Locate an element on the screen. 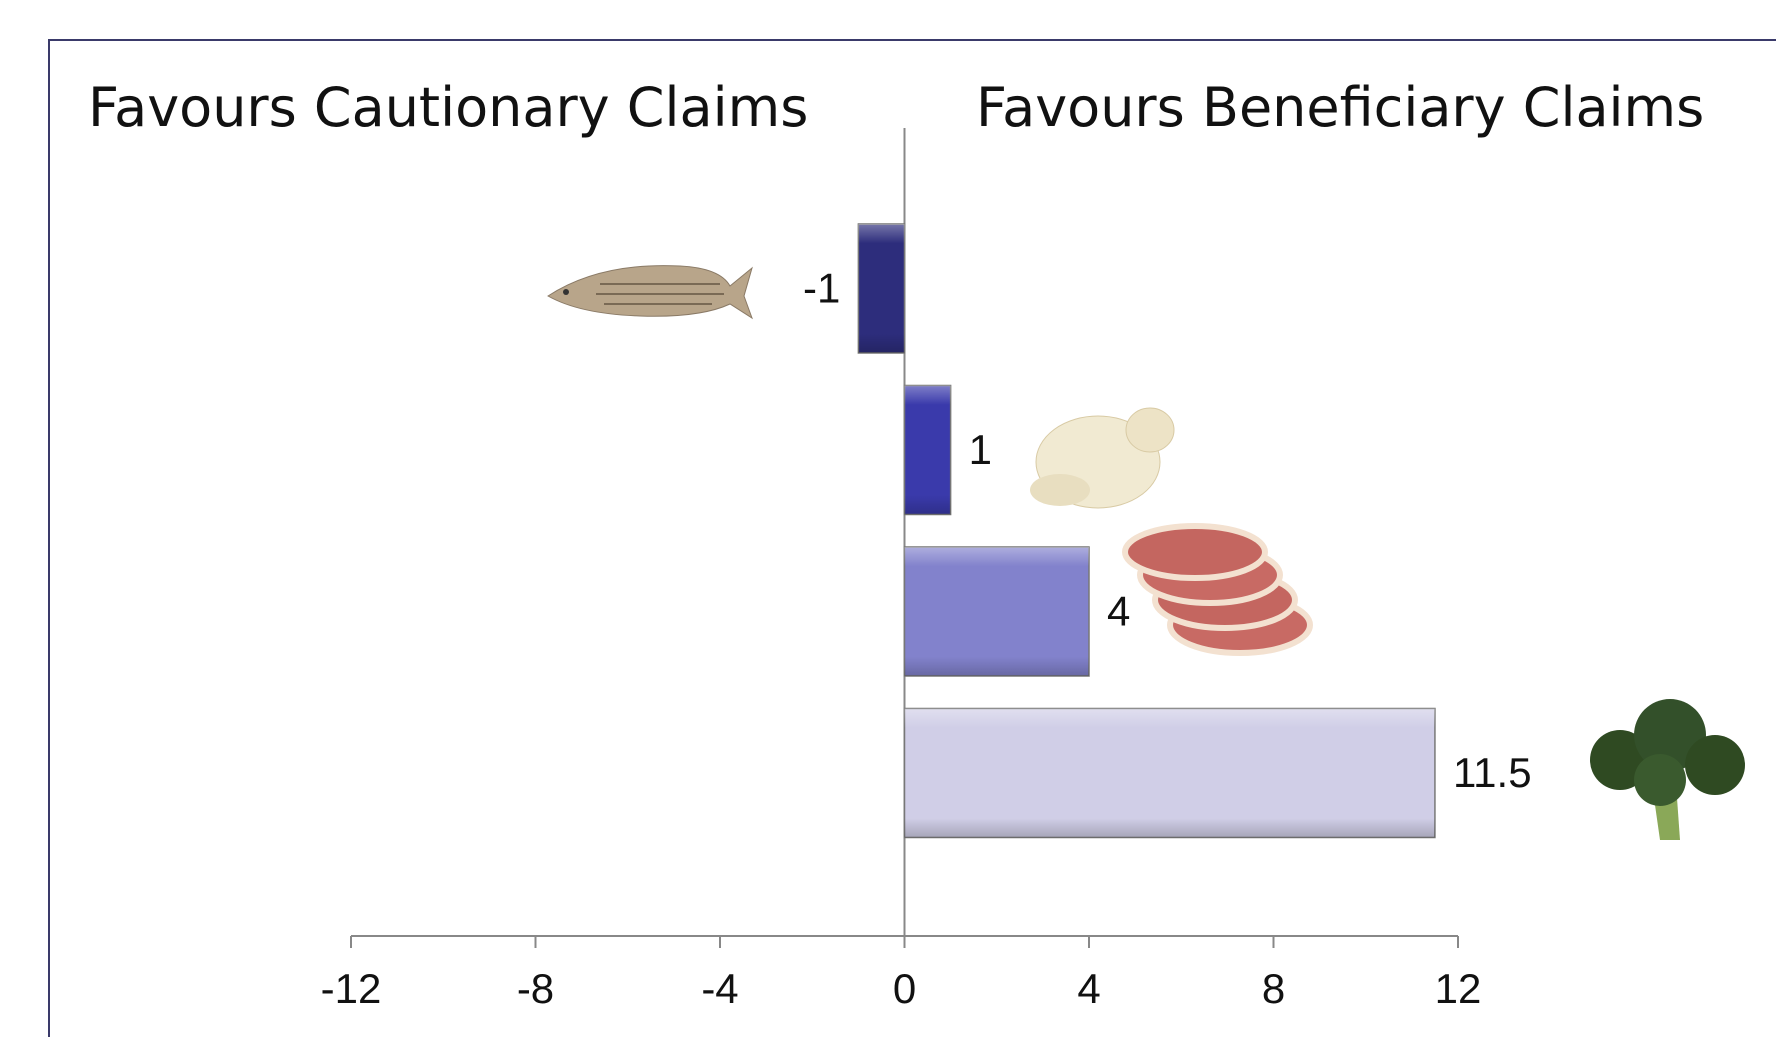 Image resolution: width=1776 pixels, height=1037 pixels. x-tick-label: 0 is located at coordinates (904, 988).